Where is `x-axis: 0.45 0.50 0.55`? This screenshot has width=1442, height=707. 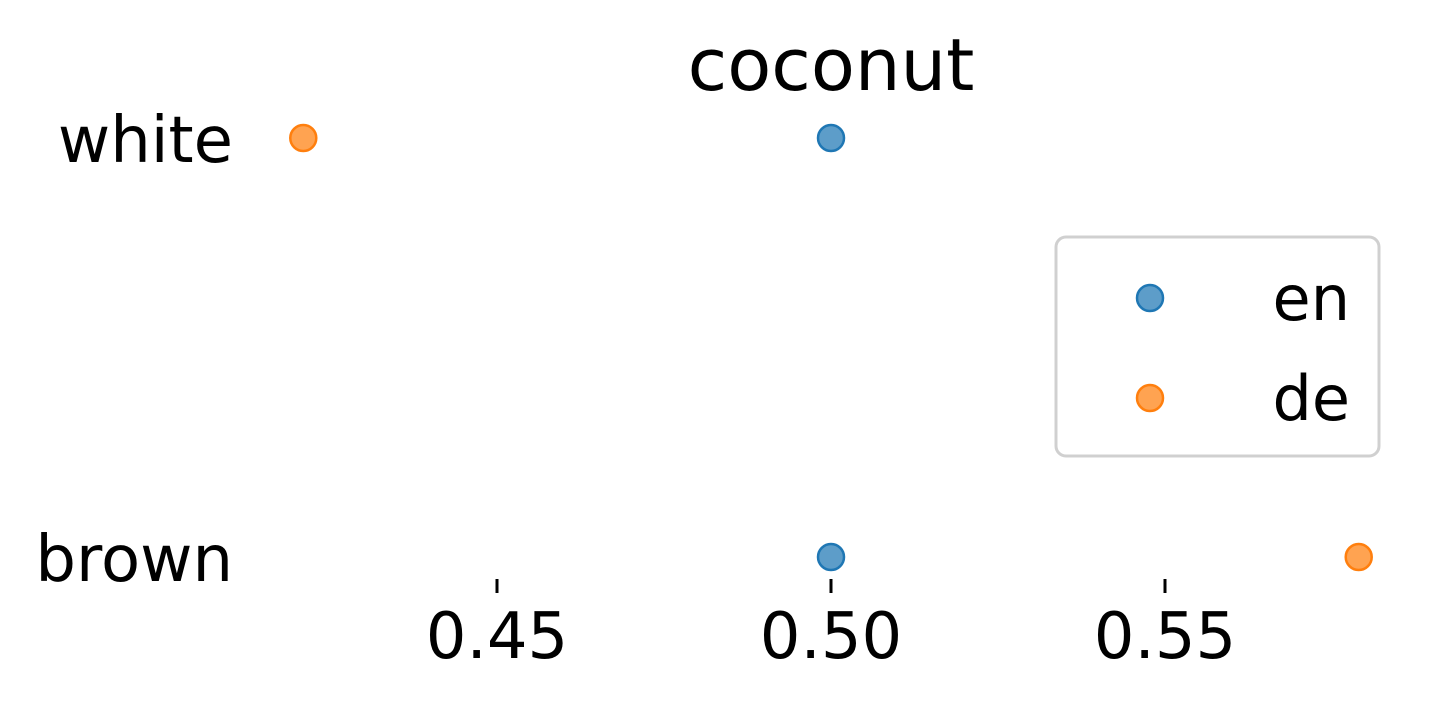 x-axis: 0.45 0.50 0.55 is located at coordinates (831, 626).